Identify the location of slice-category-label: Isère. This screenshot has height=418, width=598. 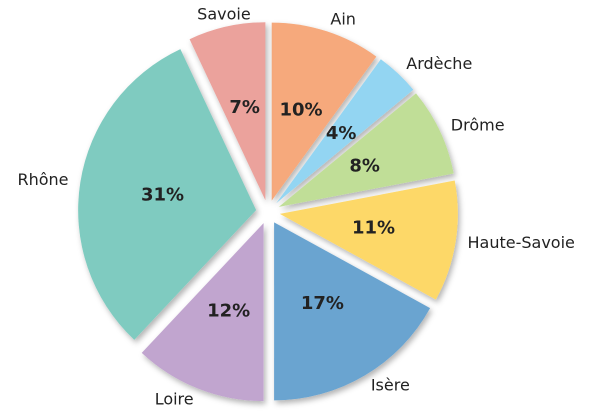
(390, 384).